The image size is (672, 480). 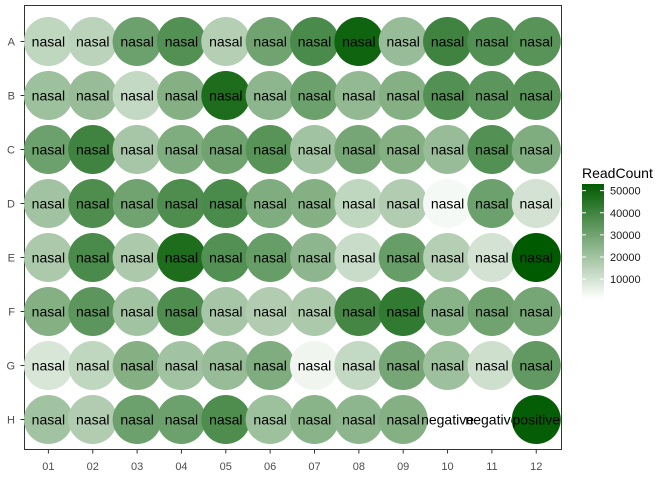 I want to click on well-A05, so click(x=226, y=41).